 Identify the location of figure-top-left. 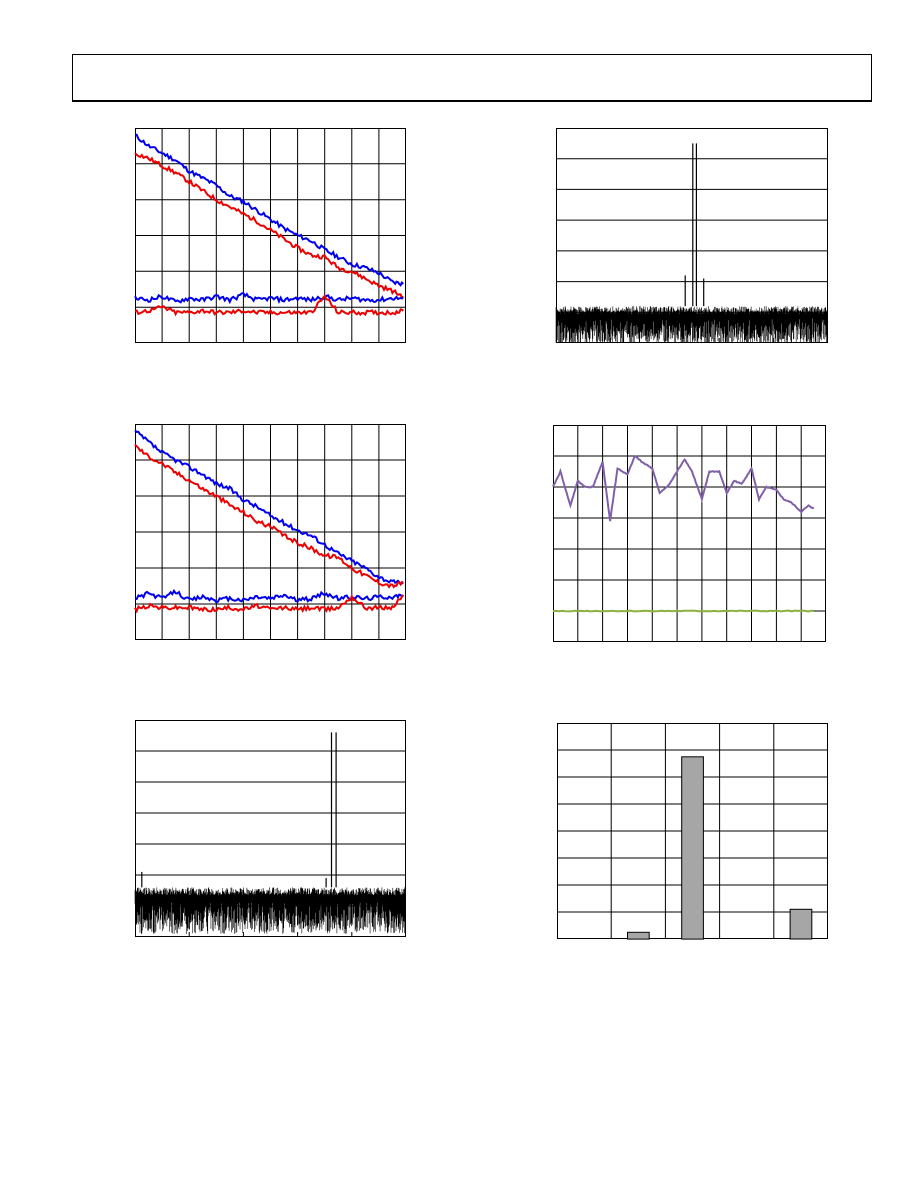
(270, 235).